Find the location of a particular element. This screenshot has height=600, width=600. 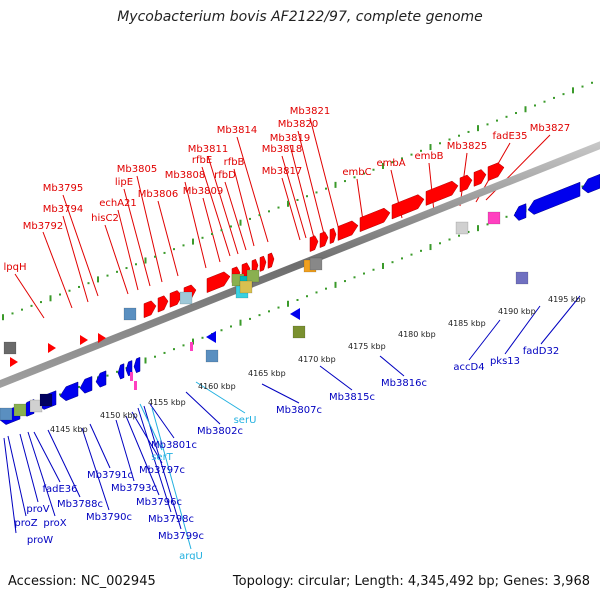

forward-gene-label: Mb3817 is located at coordinates (282, 171).